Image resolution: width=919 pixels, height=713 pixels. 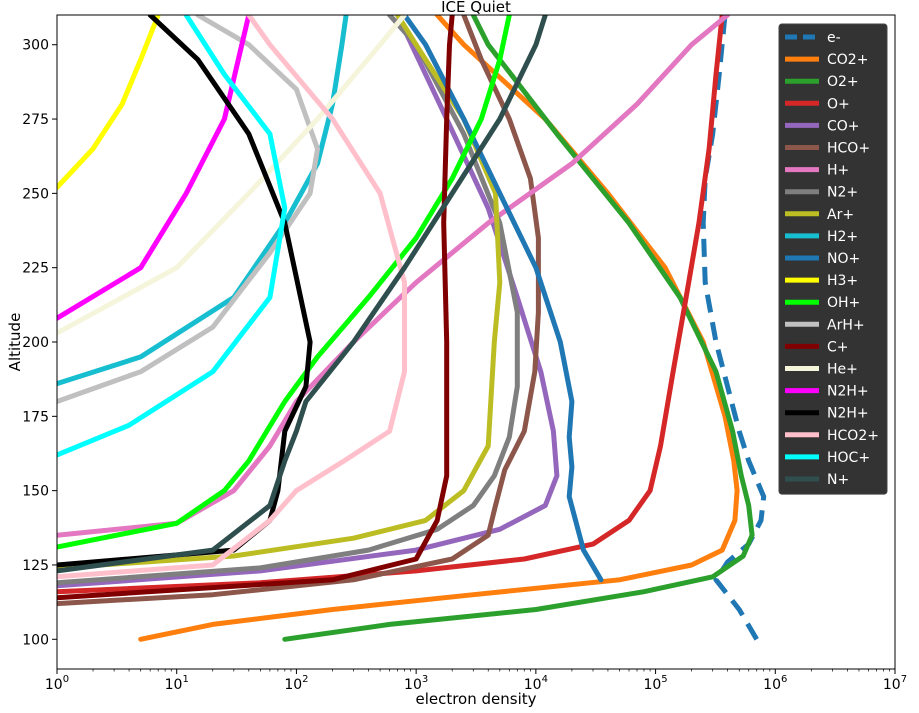 What do you see at coordinates (655, 683) in the screenshot?
I see `x-tick-label: 10⁵` at bounding box center [655, 683].